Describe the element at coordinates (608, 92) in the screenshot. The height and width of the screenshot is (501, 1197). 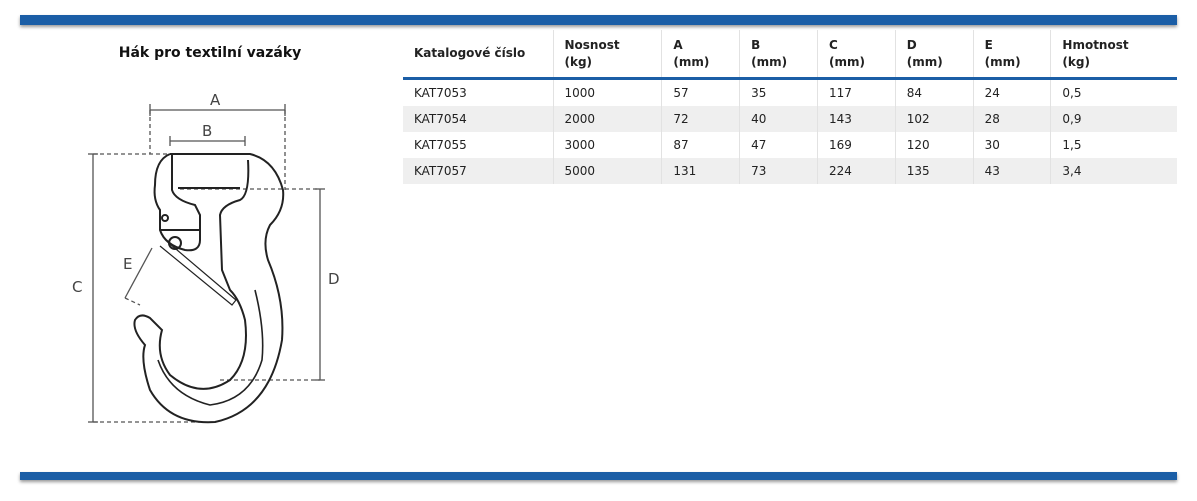
I see `table-cell: 1000` at that location.